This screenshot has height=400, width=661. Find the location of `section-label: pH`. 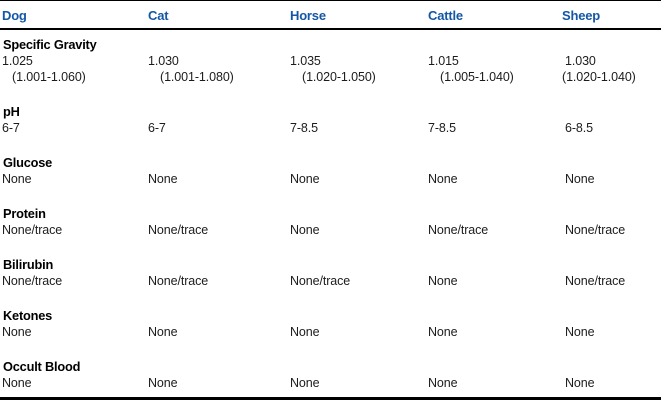

section-label: pH is located at coordinates (11, 111).